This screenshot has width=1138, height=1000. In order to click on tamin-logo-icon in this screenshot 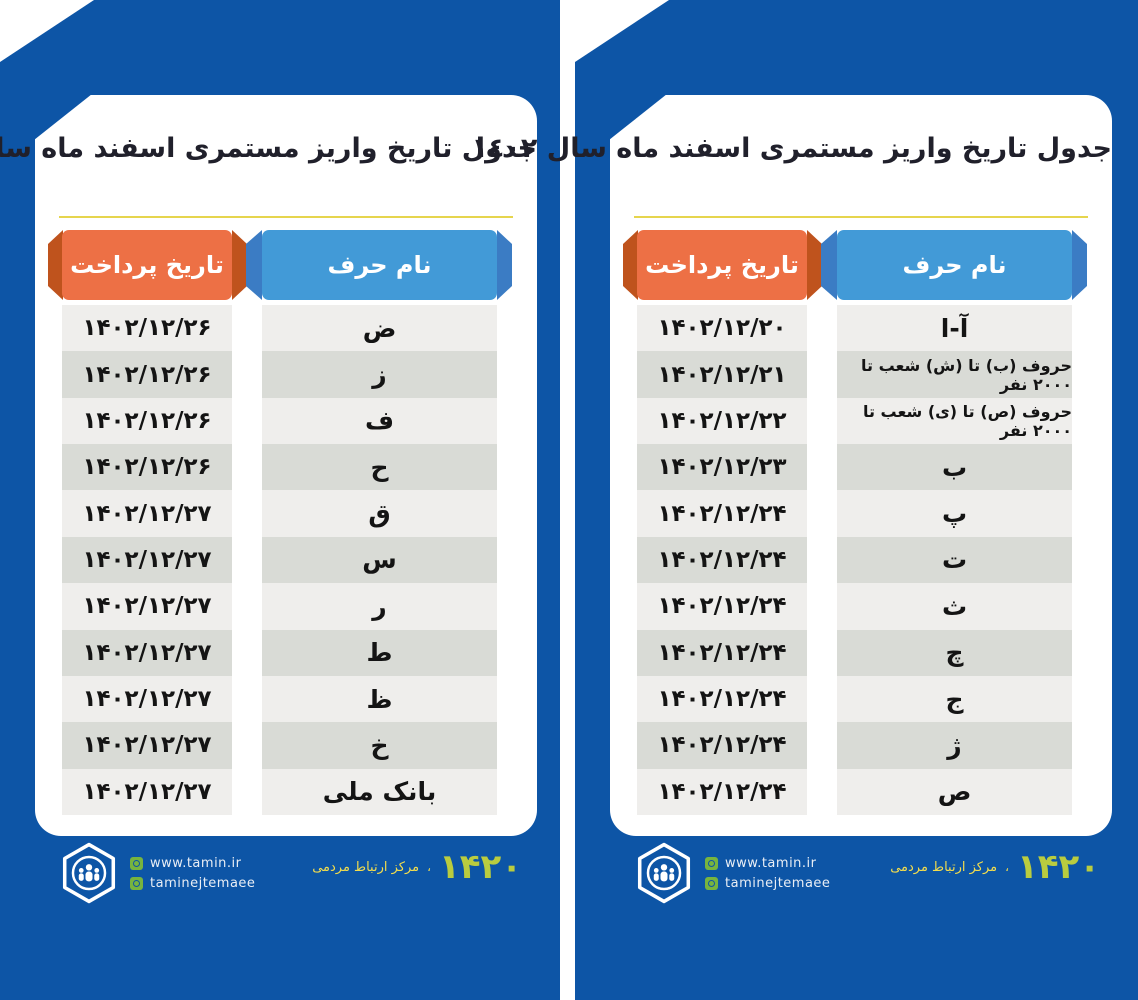, I will do `click(89, 873)`.